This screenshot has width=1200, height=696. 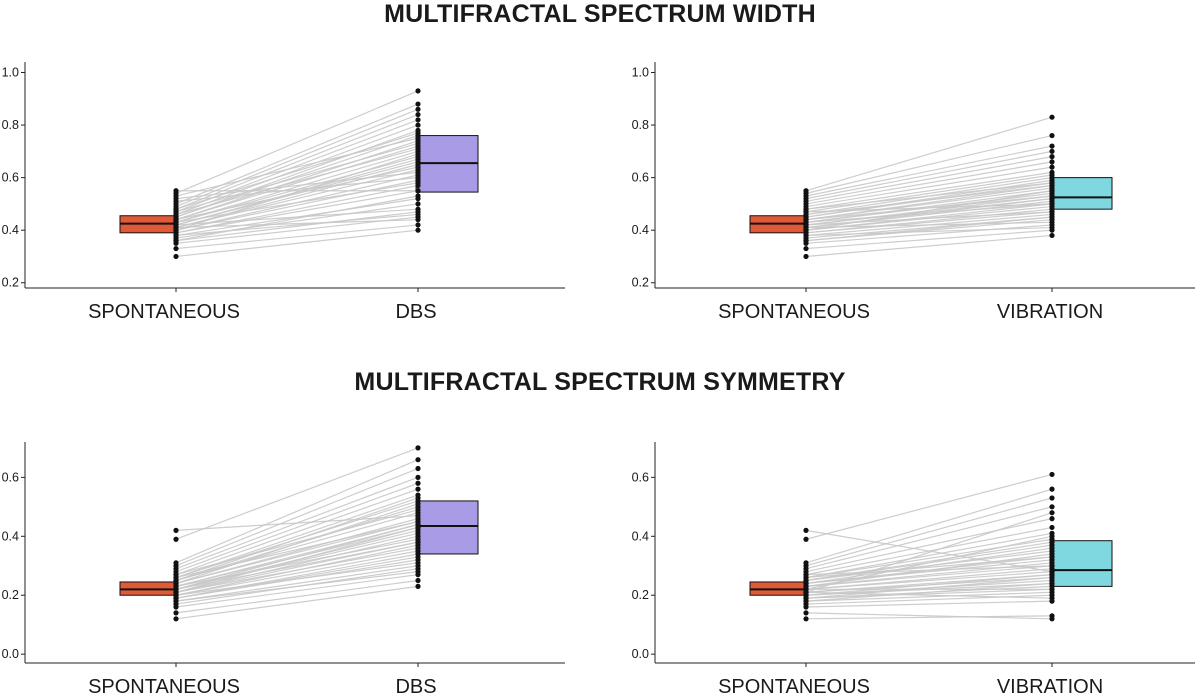 What do you see at coordinates (600, 14) in the screenshot?
I see `width-section-title: MULTIFRACTAL SPECTRUM WIDTH` at bounding box center [600, 14].